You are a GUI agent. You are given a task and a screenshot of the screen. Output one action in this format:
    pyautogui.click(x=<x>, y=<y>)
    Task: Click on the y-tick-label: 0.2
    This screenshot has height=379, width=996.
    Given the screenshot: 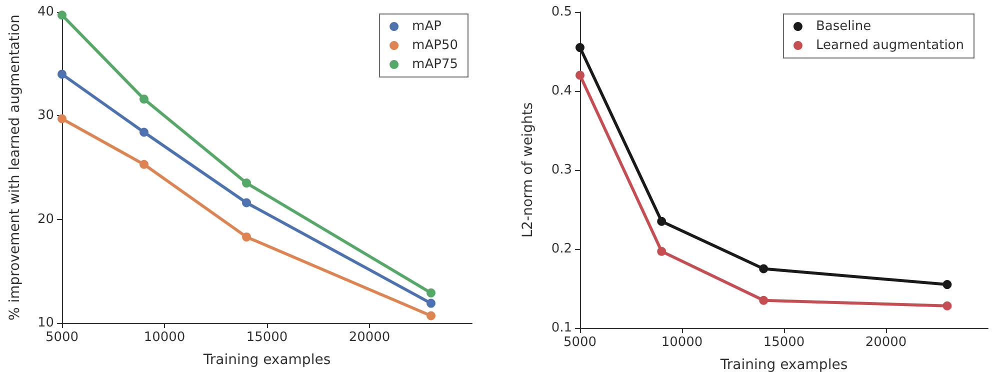 What is the action you would take?
    pyautogui.click(x=561, y=249)
    